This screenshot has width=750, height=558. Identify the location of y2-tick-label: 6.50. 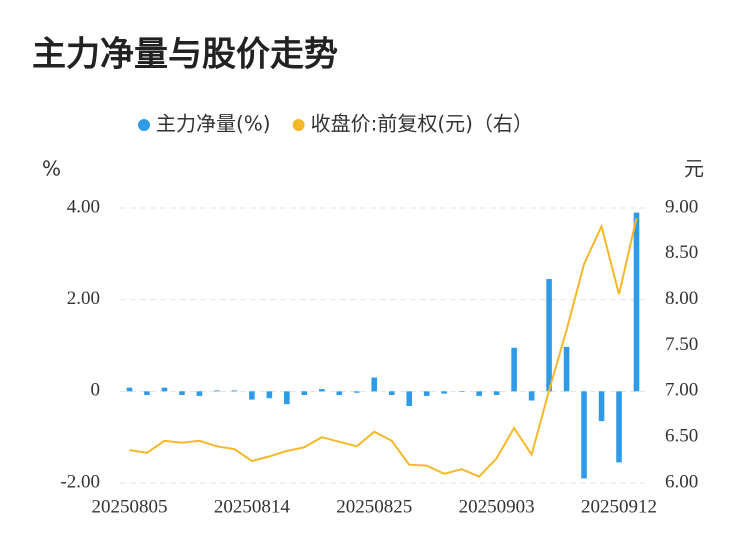
(681, 436).